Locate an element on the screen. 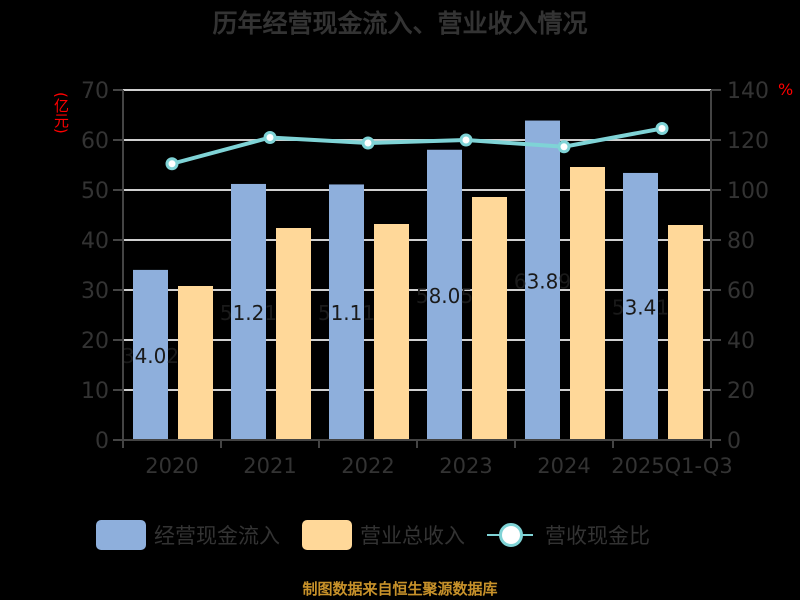 The height and width of the screenshot is (600, 800). left-tick-label: 40 is located at coordinates (95, 241).